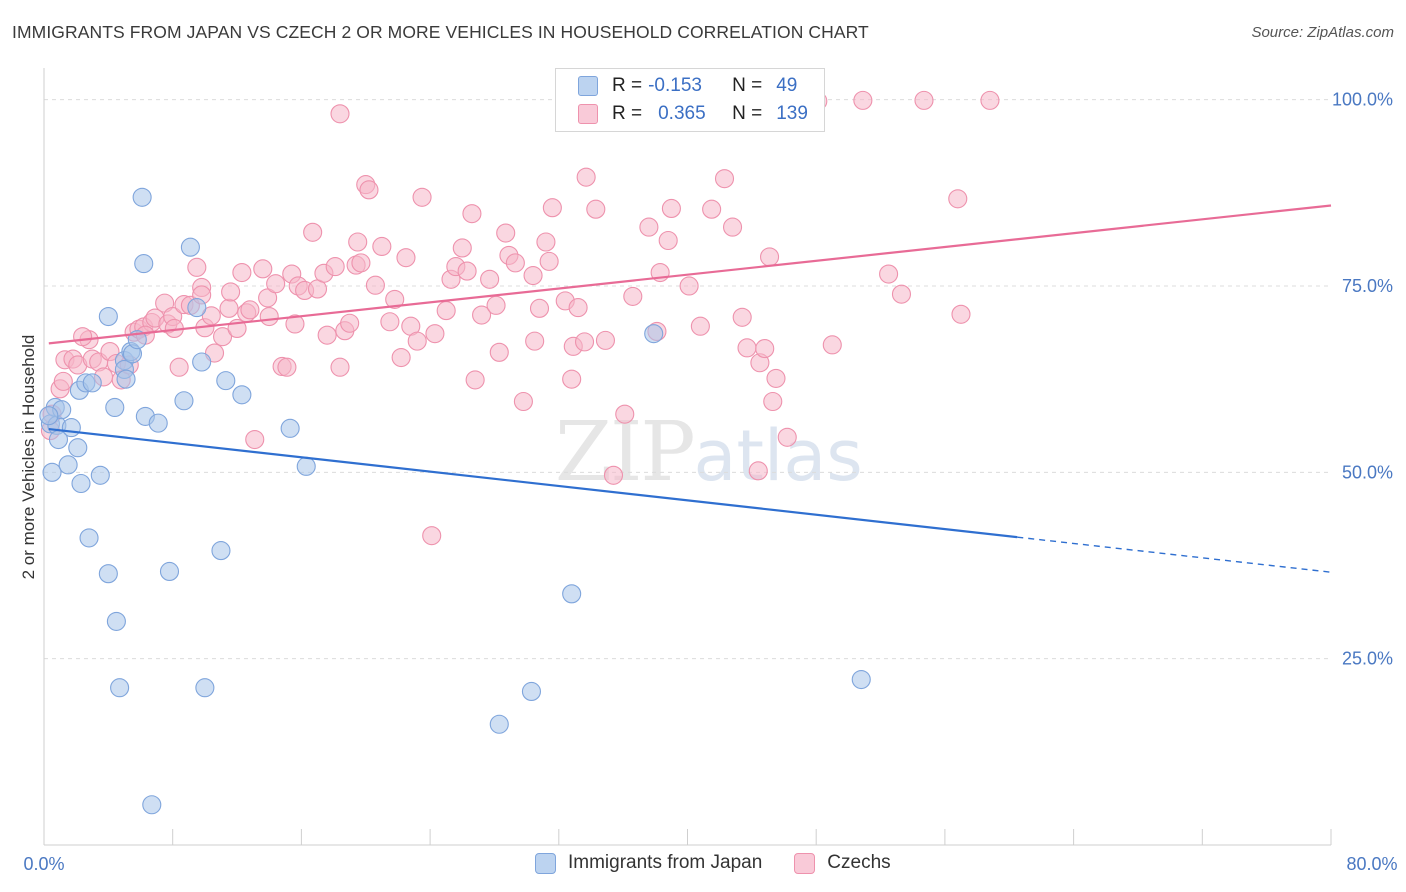 This screenshot has width=1406, height=892. Describe the element at coordinates (675, 85) in the screenshot. I see `r-value: -0.153` at that location.